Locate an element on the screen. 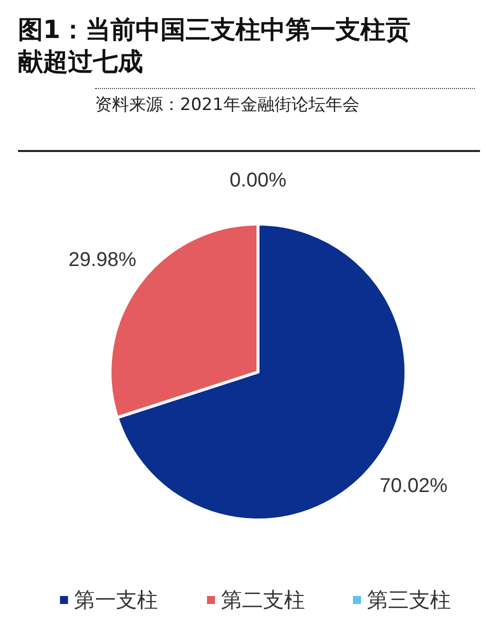 Image resolution: width=500 pixels, height=627 pixels. data-label: 29.98% is located at coordinates (102, 259).